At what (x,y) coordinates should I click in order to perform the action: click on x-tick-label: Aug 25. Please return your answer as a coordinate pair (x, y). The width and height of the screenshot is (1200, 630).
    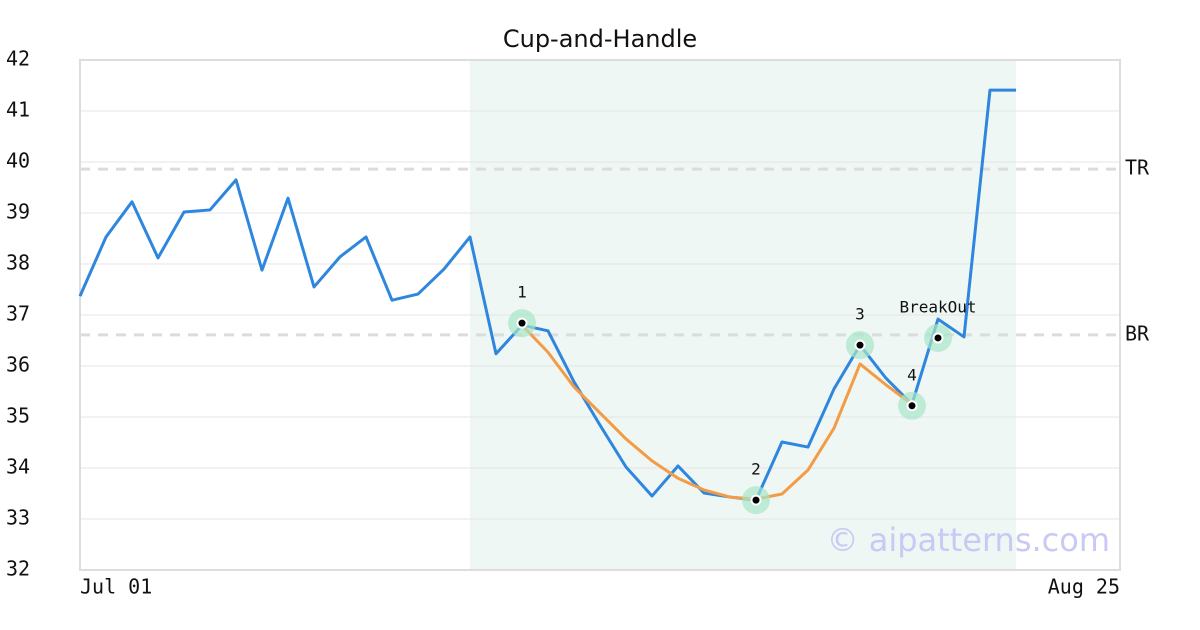
    Looking at the image, I should click on (1084, 587).